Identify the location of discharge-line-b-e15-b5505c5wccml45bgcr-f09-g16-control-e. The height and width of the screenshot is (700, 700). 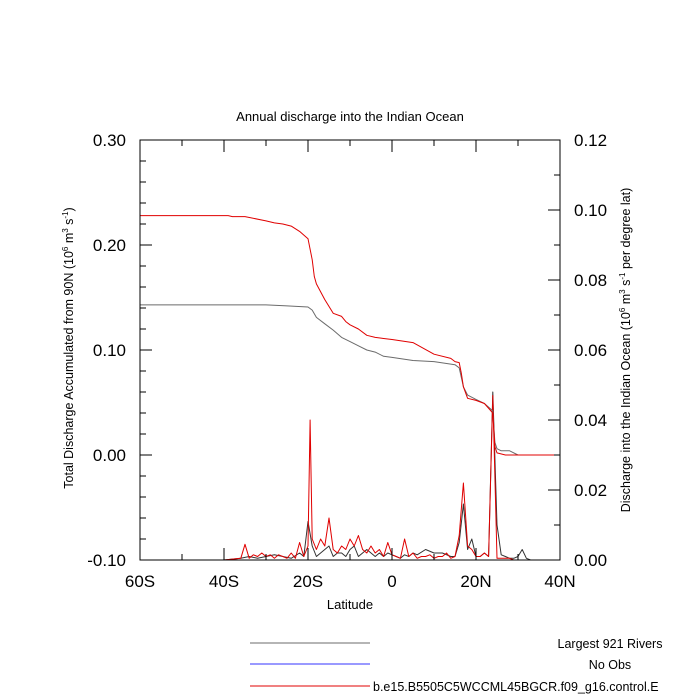
(350, 478).